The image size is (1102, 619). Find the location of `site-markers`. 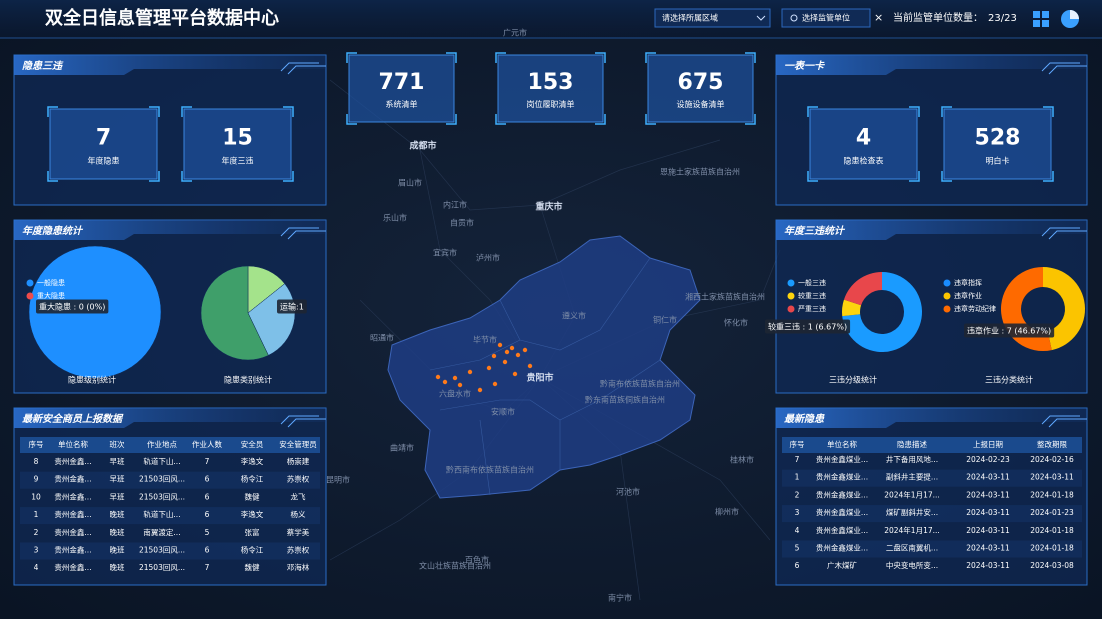

site-markers is located at coordinates (484, 367).